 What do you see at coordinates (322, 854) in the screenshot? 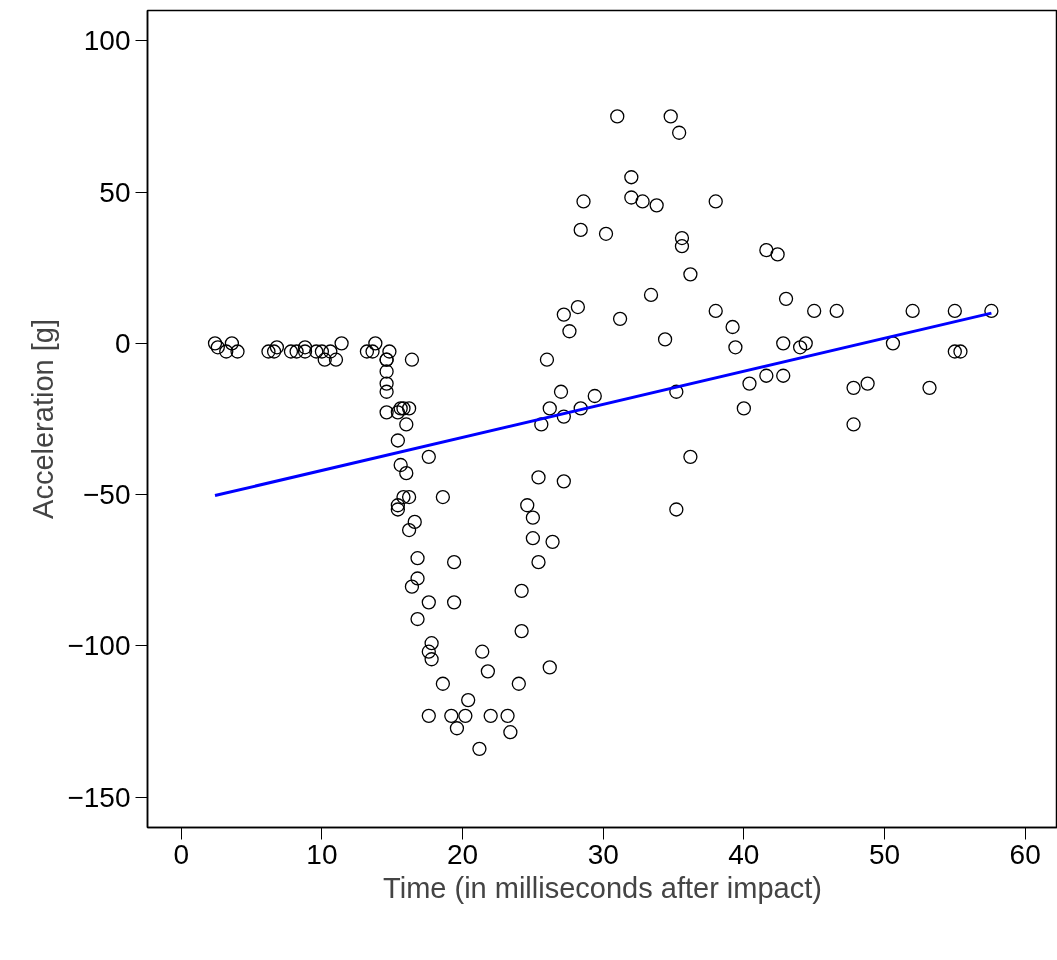
I see `x-tick-label: 10` at bounding box center [322, 854].